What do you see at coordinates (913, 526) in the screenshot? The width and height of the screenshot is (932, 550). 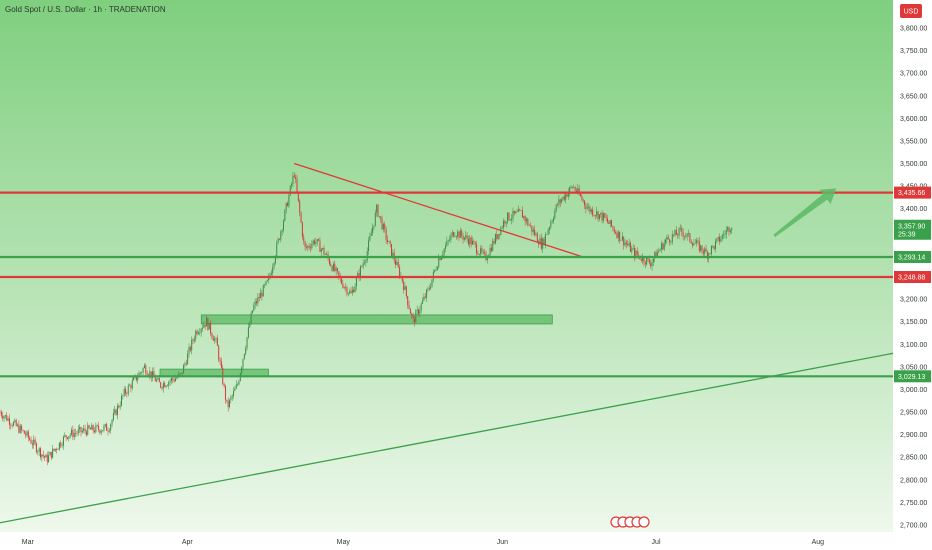 I see `y-tick-label: 2,700.00` at bounding box center [913, 526].